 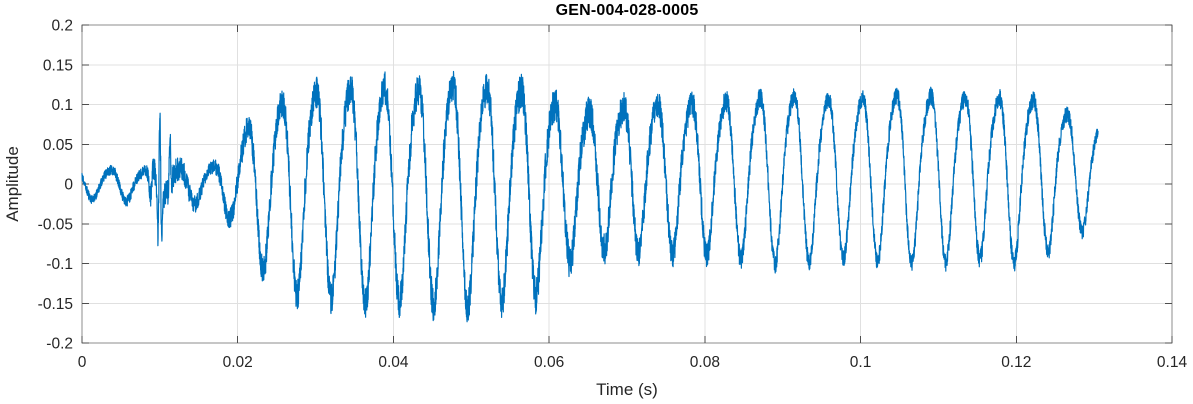 I want to click on y-tick-label: -0.2, so click(x=59, y=344).